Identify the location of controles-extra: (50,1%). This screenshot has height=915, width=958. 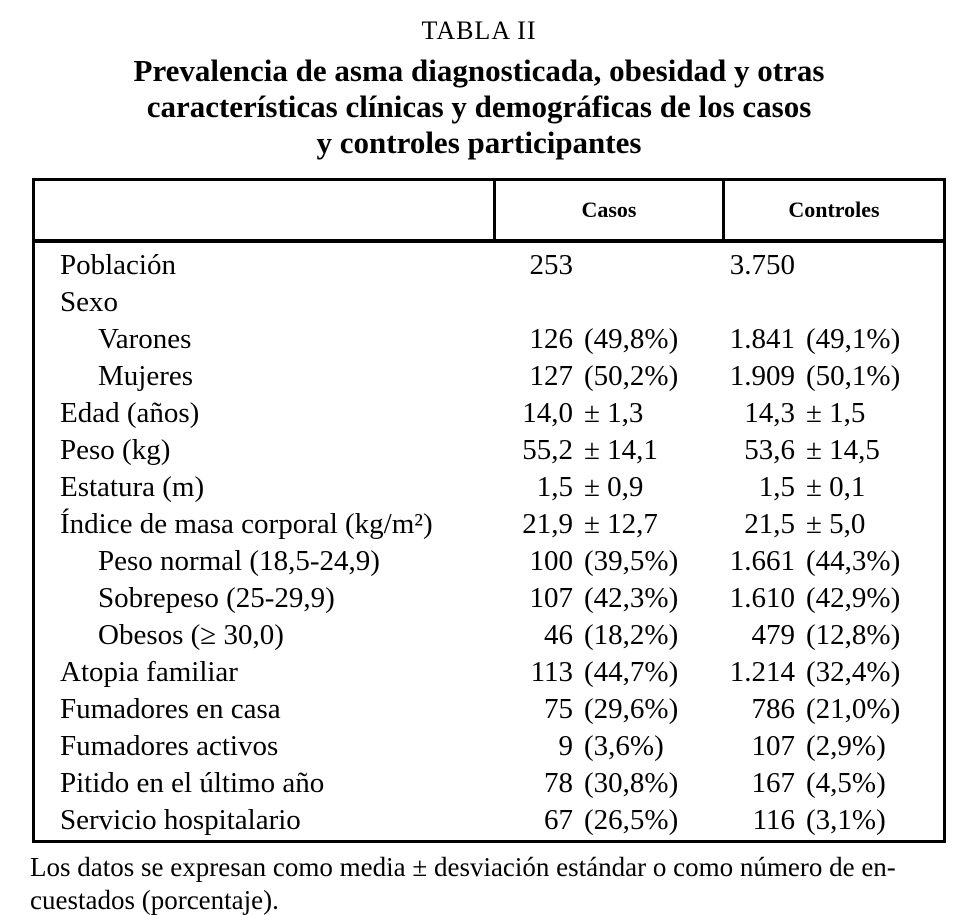
(853, 376).